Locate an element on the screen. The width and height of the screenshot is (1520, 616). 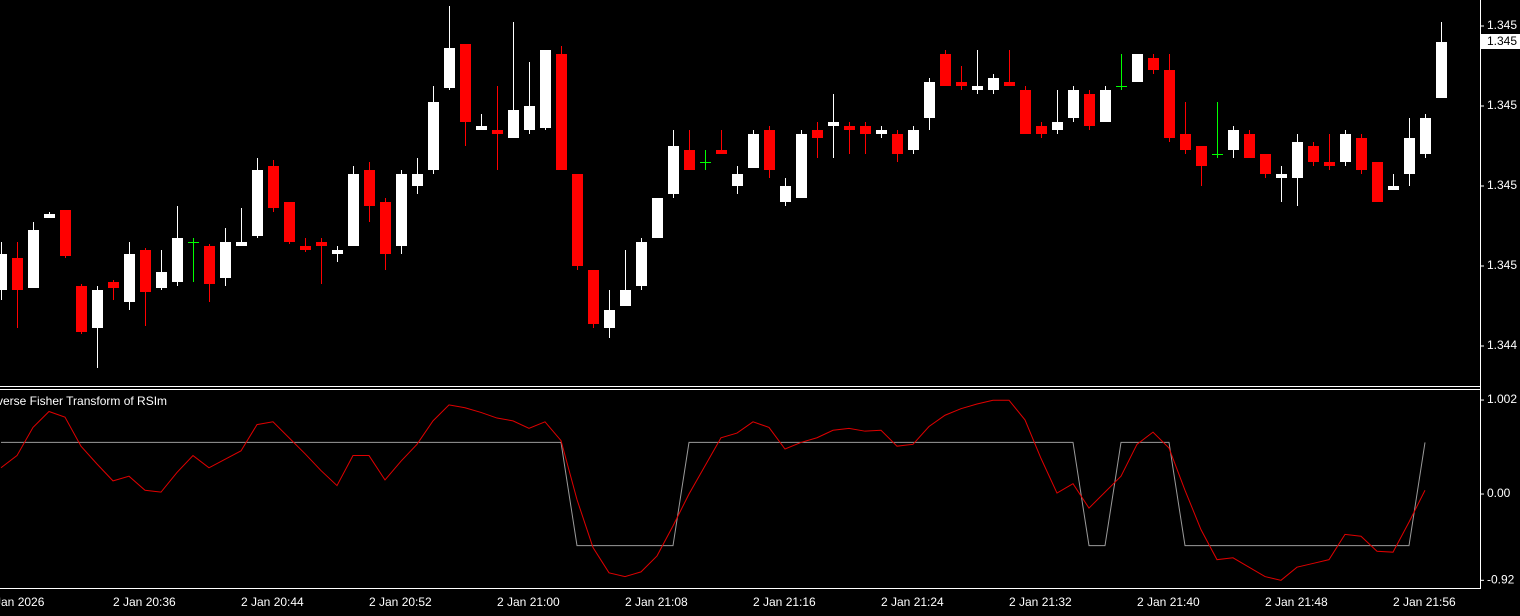
y-tick-label: 1.002 is located at coordinates (1502, 399).